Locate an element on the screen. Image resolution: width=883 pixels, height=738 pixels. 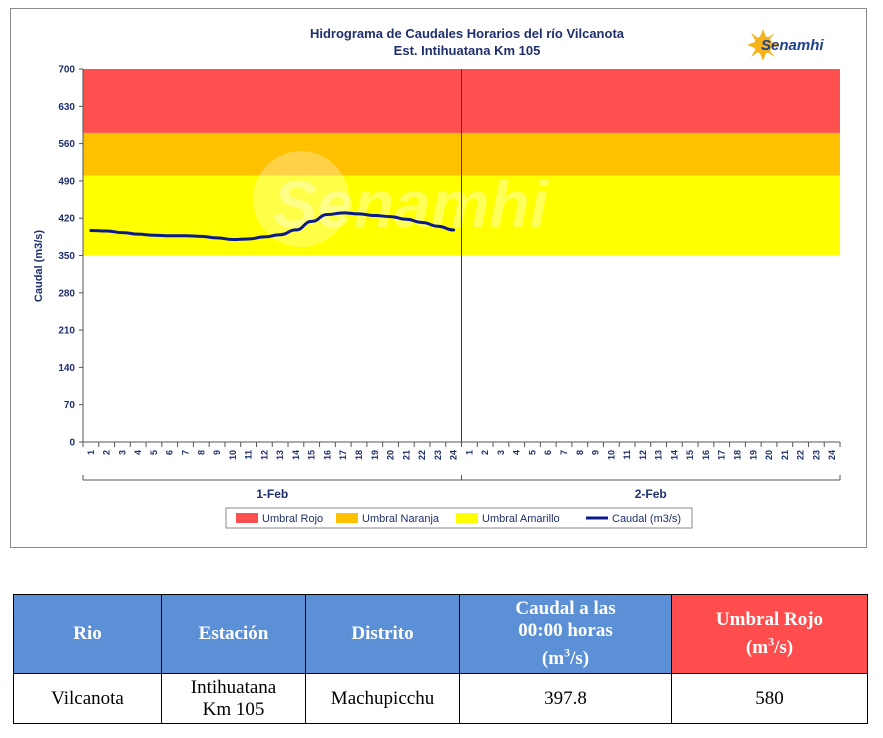
legend-label-0: Umbral Rojo is located at coordinates (292, 519).